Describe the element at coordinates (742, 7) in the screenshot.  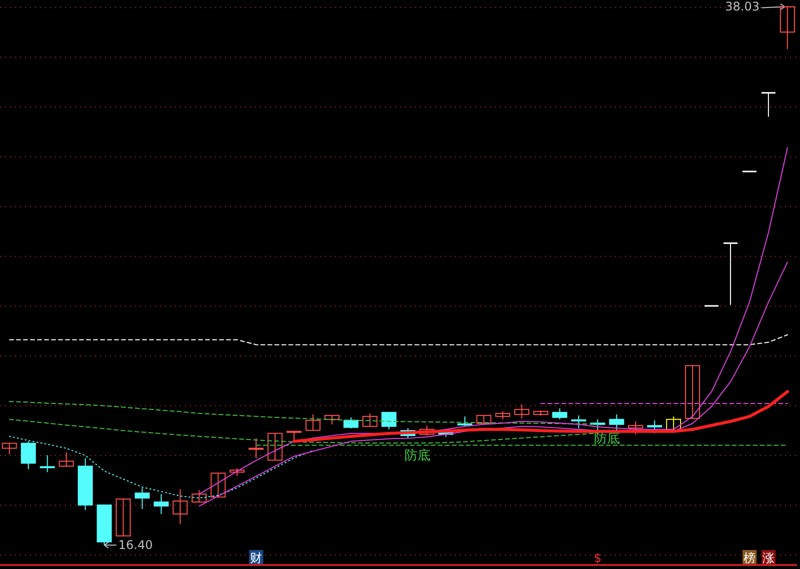
I see `annotation: 38.03` at that location.